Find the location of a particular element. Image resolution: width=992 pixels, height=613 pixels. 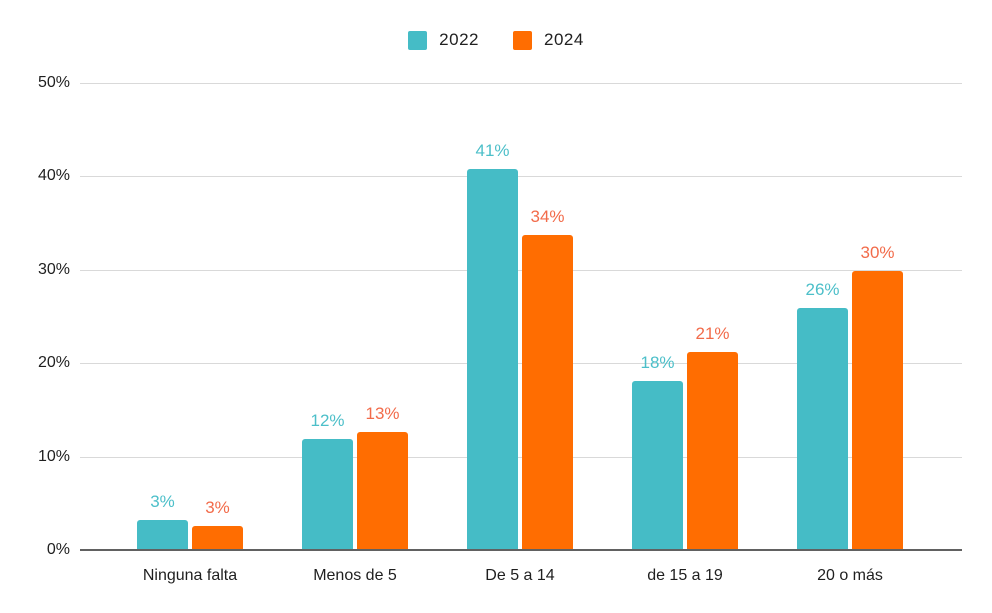

y-axis-tick-label: 10% is located at coordinates (53, 456).